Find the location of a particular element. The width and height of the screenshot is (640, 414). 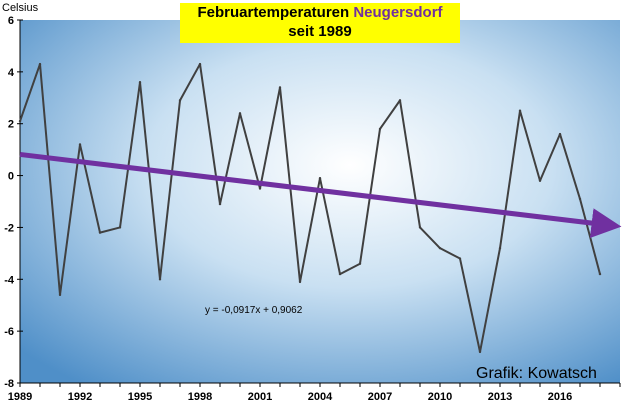

x-tick-label: 2016 is located at coordinates (560, 397).